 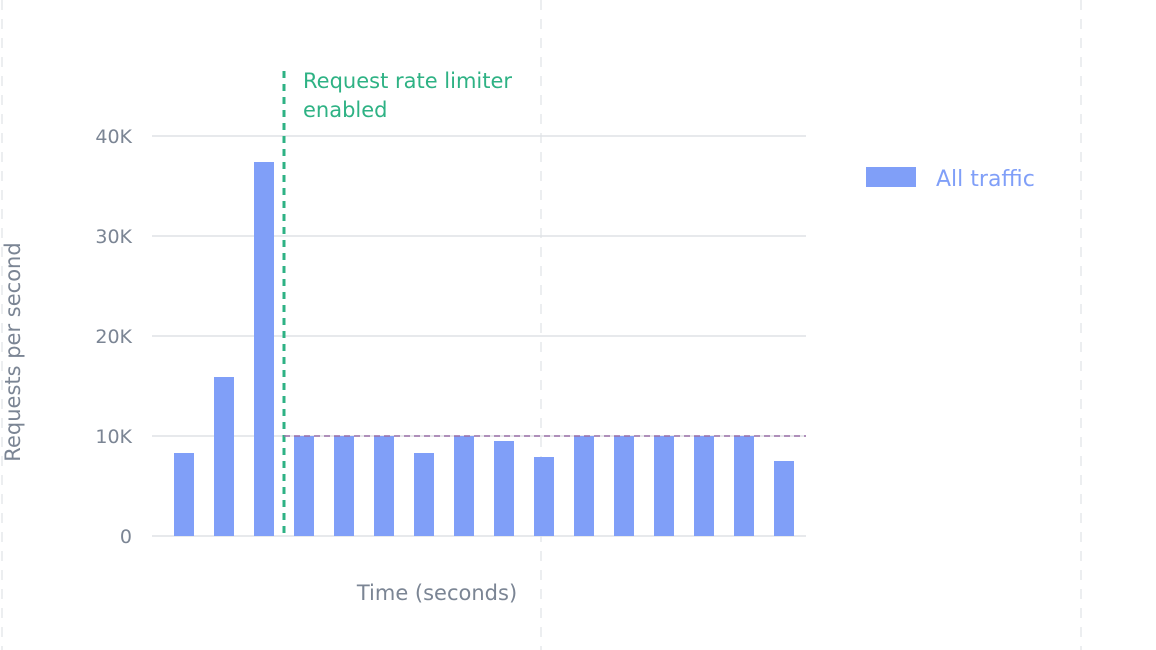 I want to click on annotation-text-line-0: Request rate limiter, so click(x=407, y=81).